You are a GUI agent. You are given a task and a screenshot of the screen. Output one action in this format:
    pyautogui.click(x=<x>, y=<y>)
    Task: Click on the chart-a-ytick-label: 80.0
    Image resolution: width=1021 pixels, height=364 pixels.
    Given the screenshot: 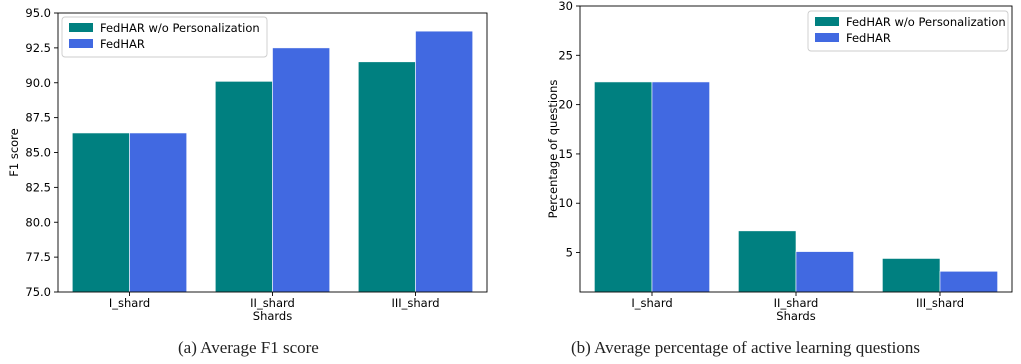 What is the action you would take?
    pyautogui.click(x=38, y=222)
    